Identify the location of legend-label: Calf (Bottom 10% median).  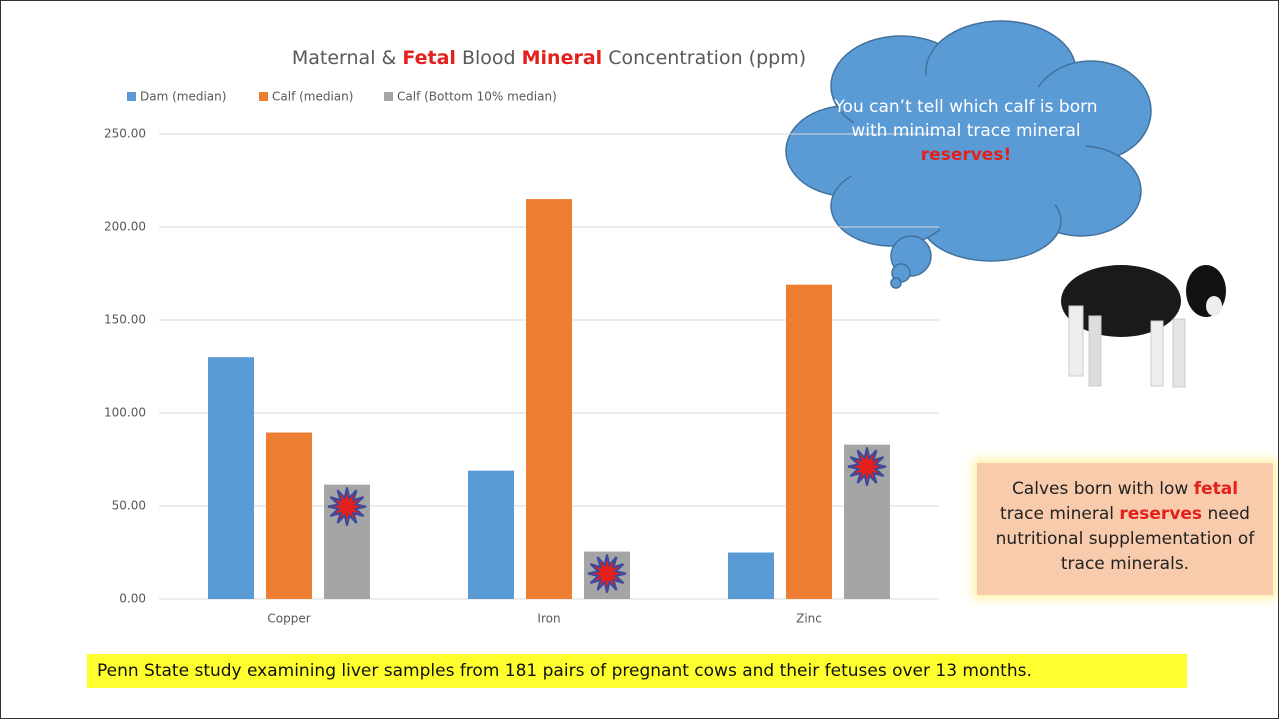
(477, 97).